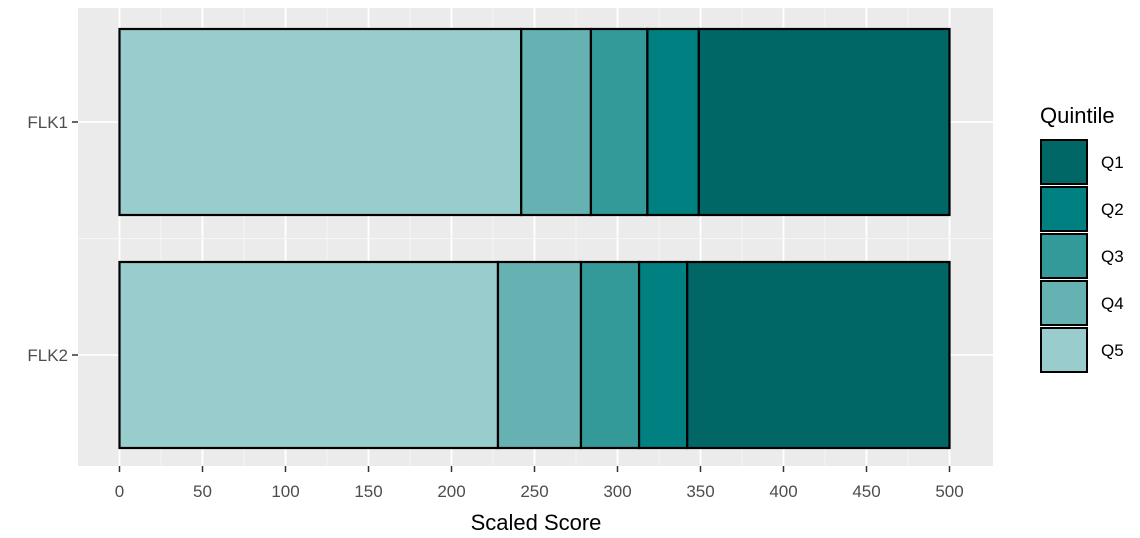 This screenshot has width=1140, height=538. Describe the element at coordinates (309, 355) in the screenshot. I see `bar-segment-flk2-q5` at that location.